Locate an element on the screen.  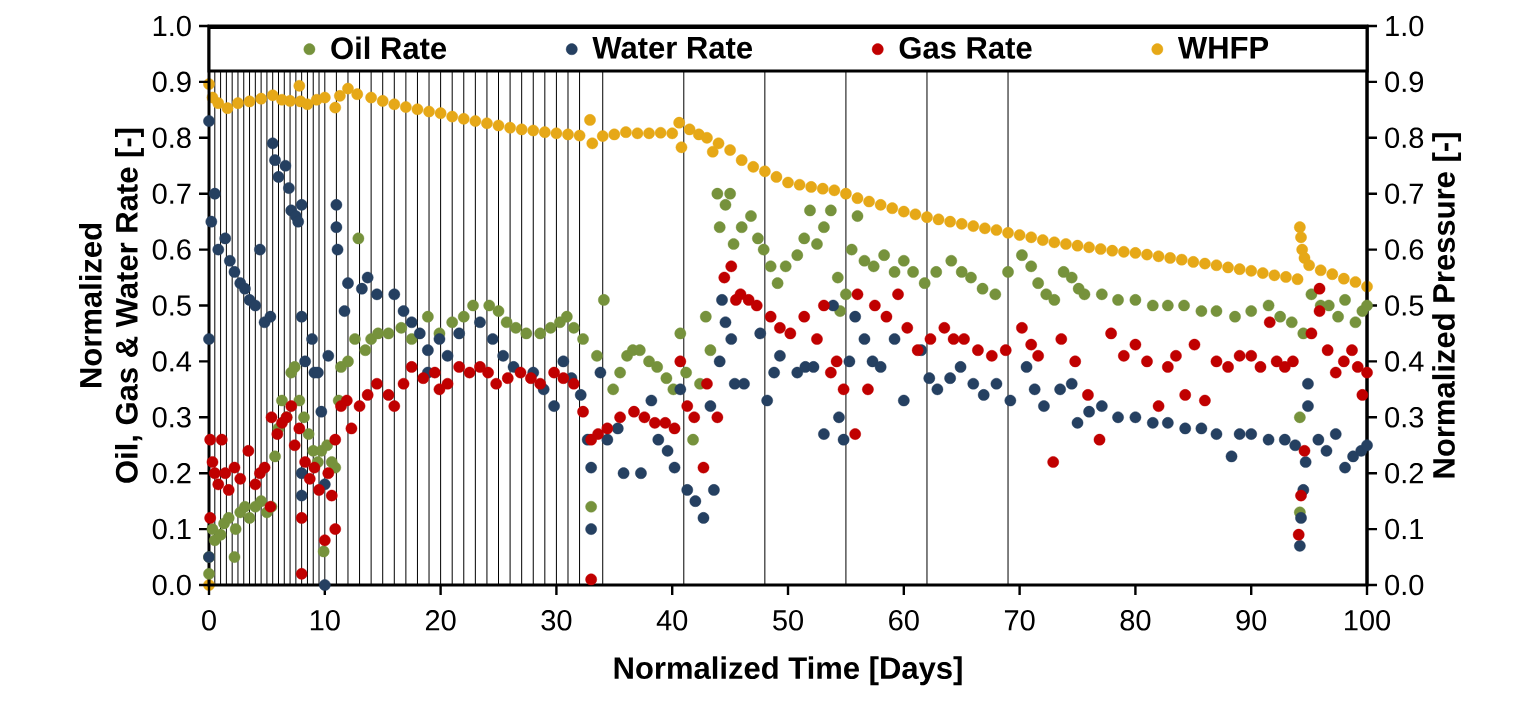
x-tick-label: 100 is located at coordinates (1368, 620).